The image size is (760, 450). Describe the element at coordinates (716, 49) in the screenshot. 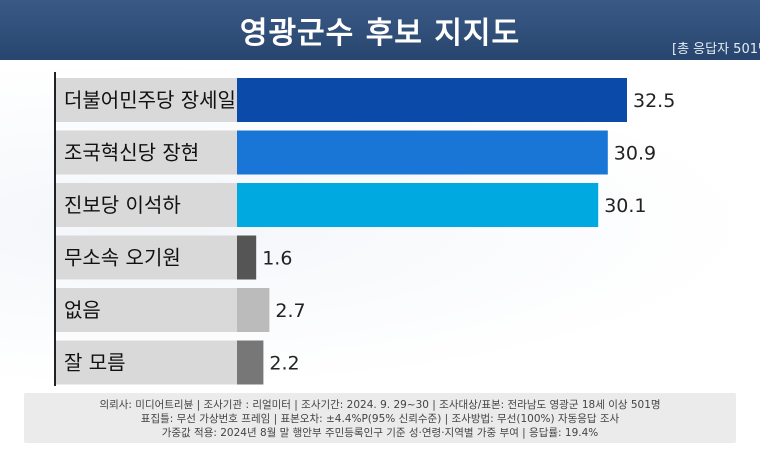

I see `sample-size-note: [총 응답자 501명,` at that location.